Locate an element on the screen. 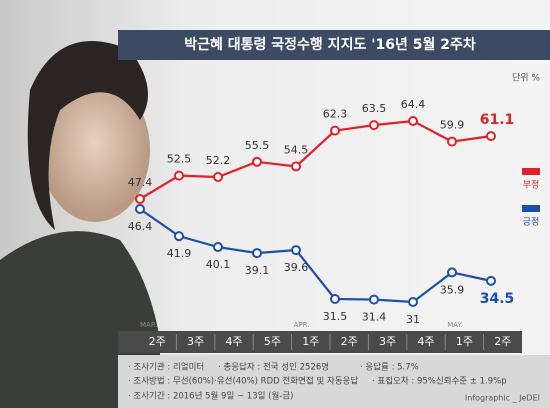  legend-label: 긍정 is located at coordinates (531, 222).